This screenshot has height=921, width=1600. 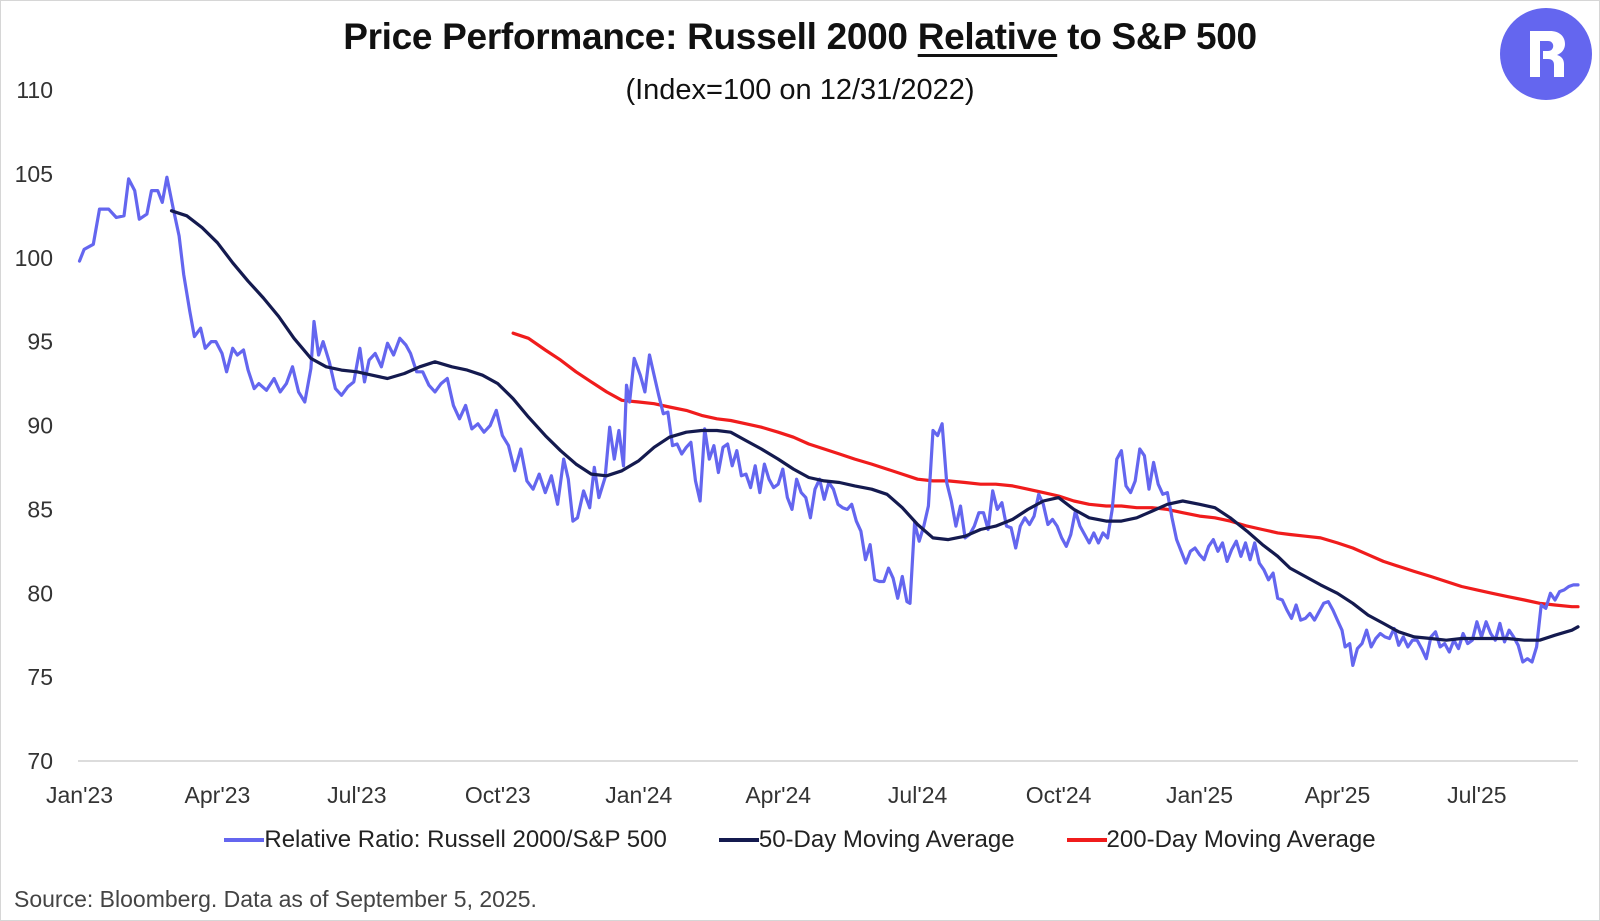 I want to click on y-tick-label: 80, so click(x=40, y=593).